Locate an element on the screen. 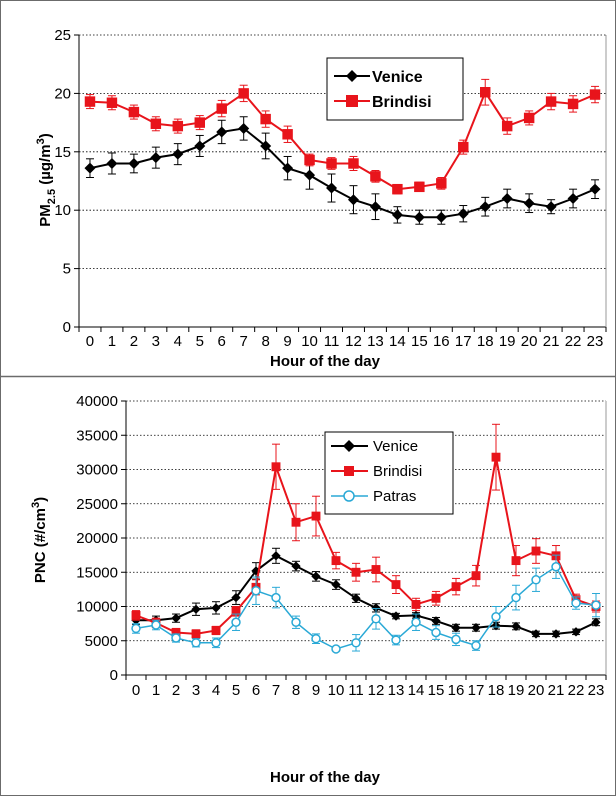  pm25-y-tick-label: 10 is located at coordinates (62, 210).